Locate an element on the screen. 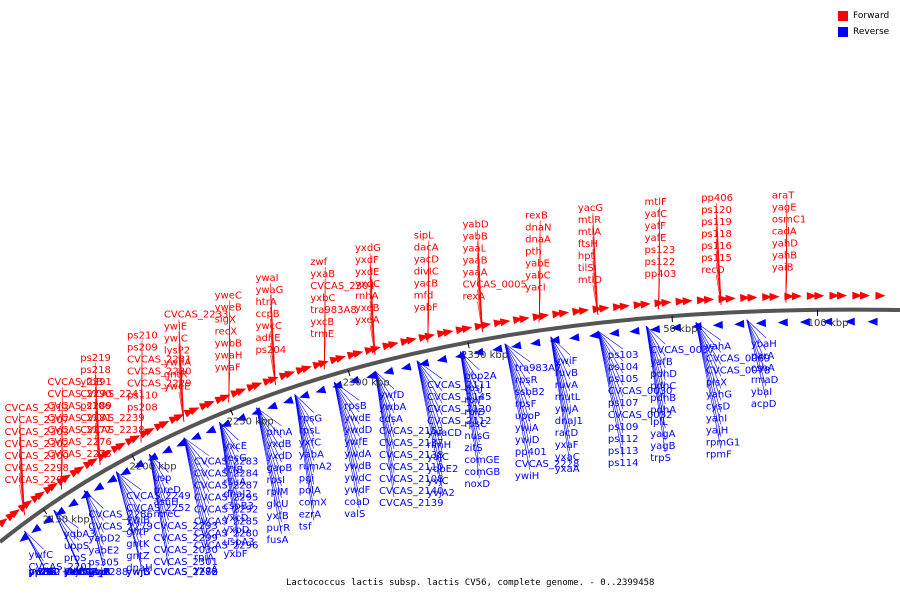 The height and width of the screenshot is (600, 900). reverse-gene-label: ybaH is located at coordinates (764, 344).